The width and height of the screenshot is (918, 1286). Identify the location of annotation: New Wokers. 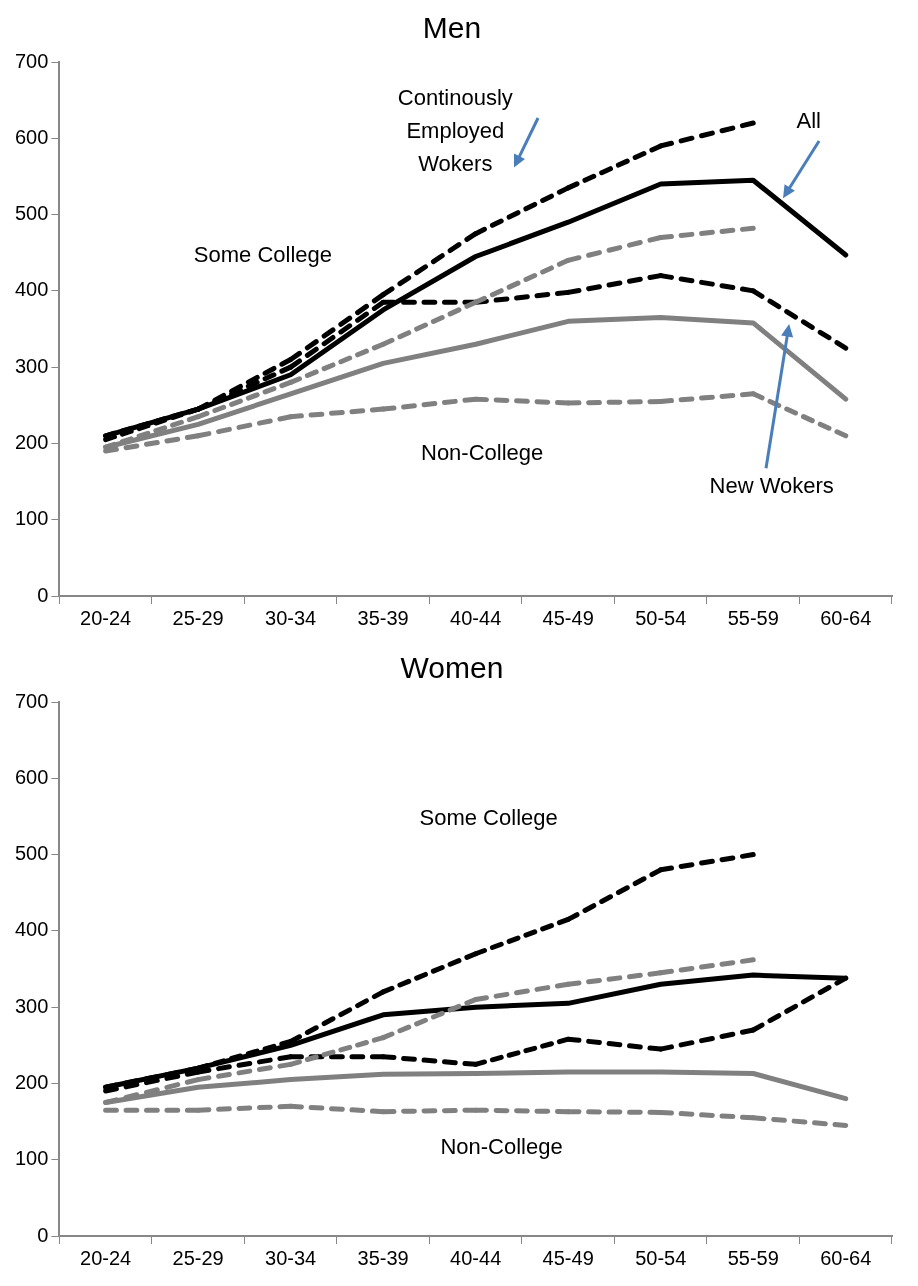
(771, 485).